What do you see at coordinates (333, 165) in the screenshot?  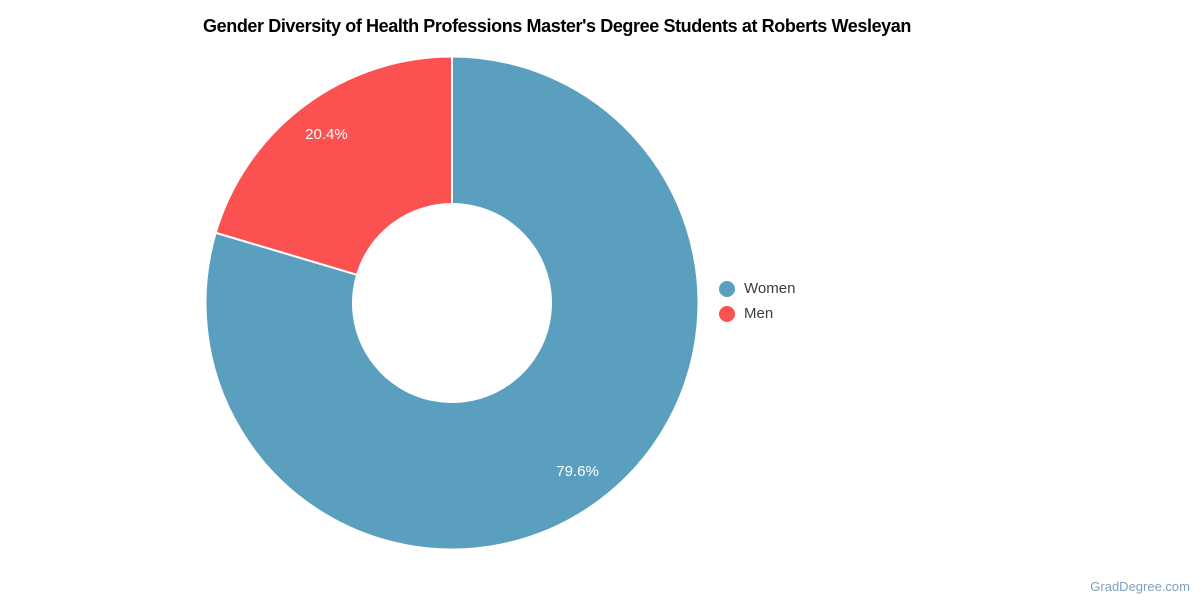 I see `pie-slice-men` at bounding box center [333, 165].